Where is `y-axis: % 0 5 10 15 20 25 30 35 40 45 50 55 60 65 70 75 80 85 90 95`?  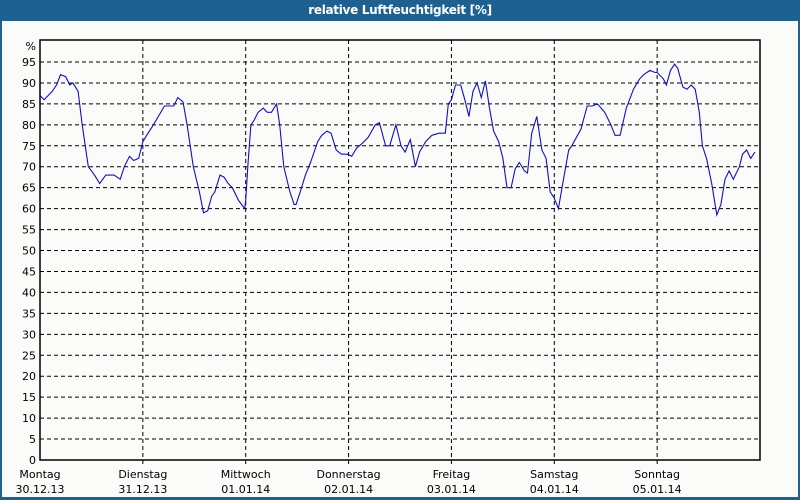 y-axis: % 0 5 10 15 20 25 30 35 40 45 50 55 60 65 70 75 80 85 90 95 is located at coordinates (29, 253).